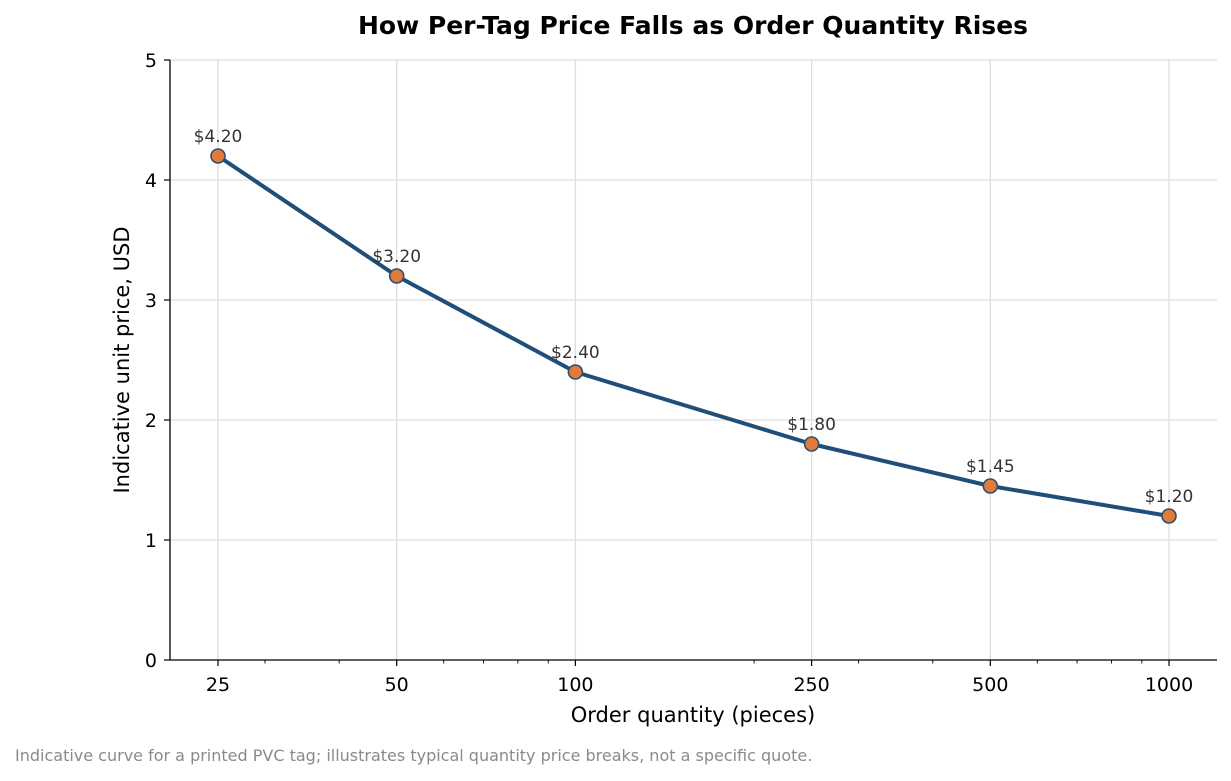  What do you see at coordinates (1169, 497) in the screenshot?
I see `data-label: $1.20` at bounding box center [1169, 497].